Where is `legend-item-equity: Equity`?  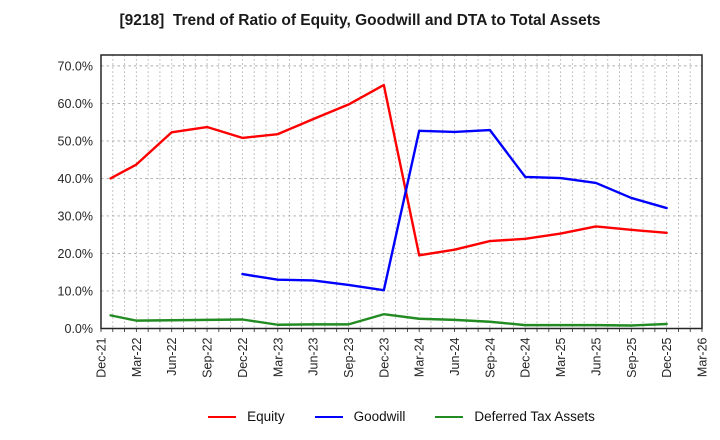 legend-item-equity: Equity is located at coordinates (246, 417).